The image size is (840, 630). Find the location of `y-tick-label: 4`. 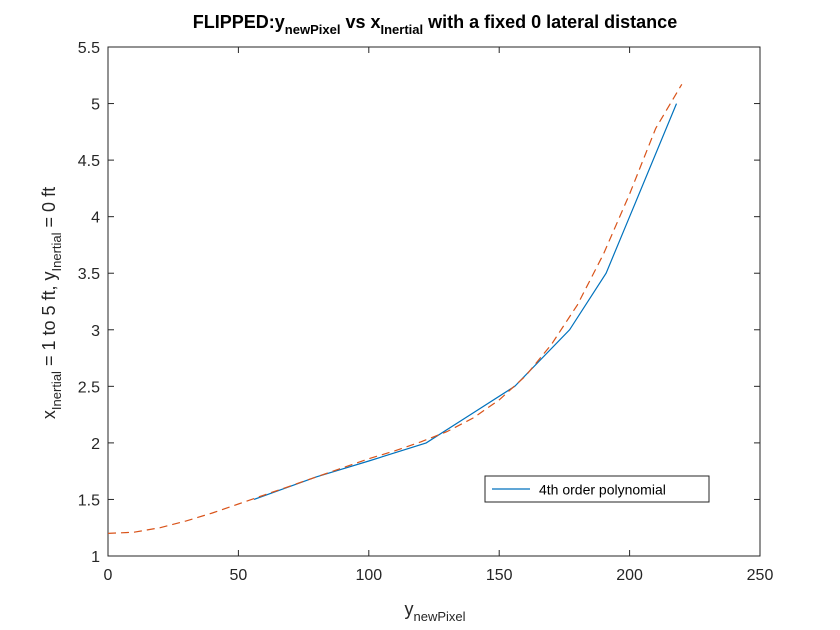

y-tick-label: 4 is located at coordinates (95, 218).